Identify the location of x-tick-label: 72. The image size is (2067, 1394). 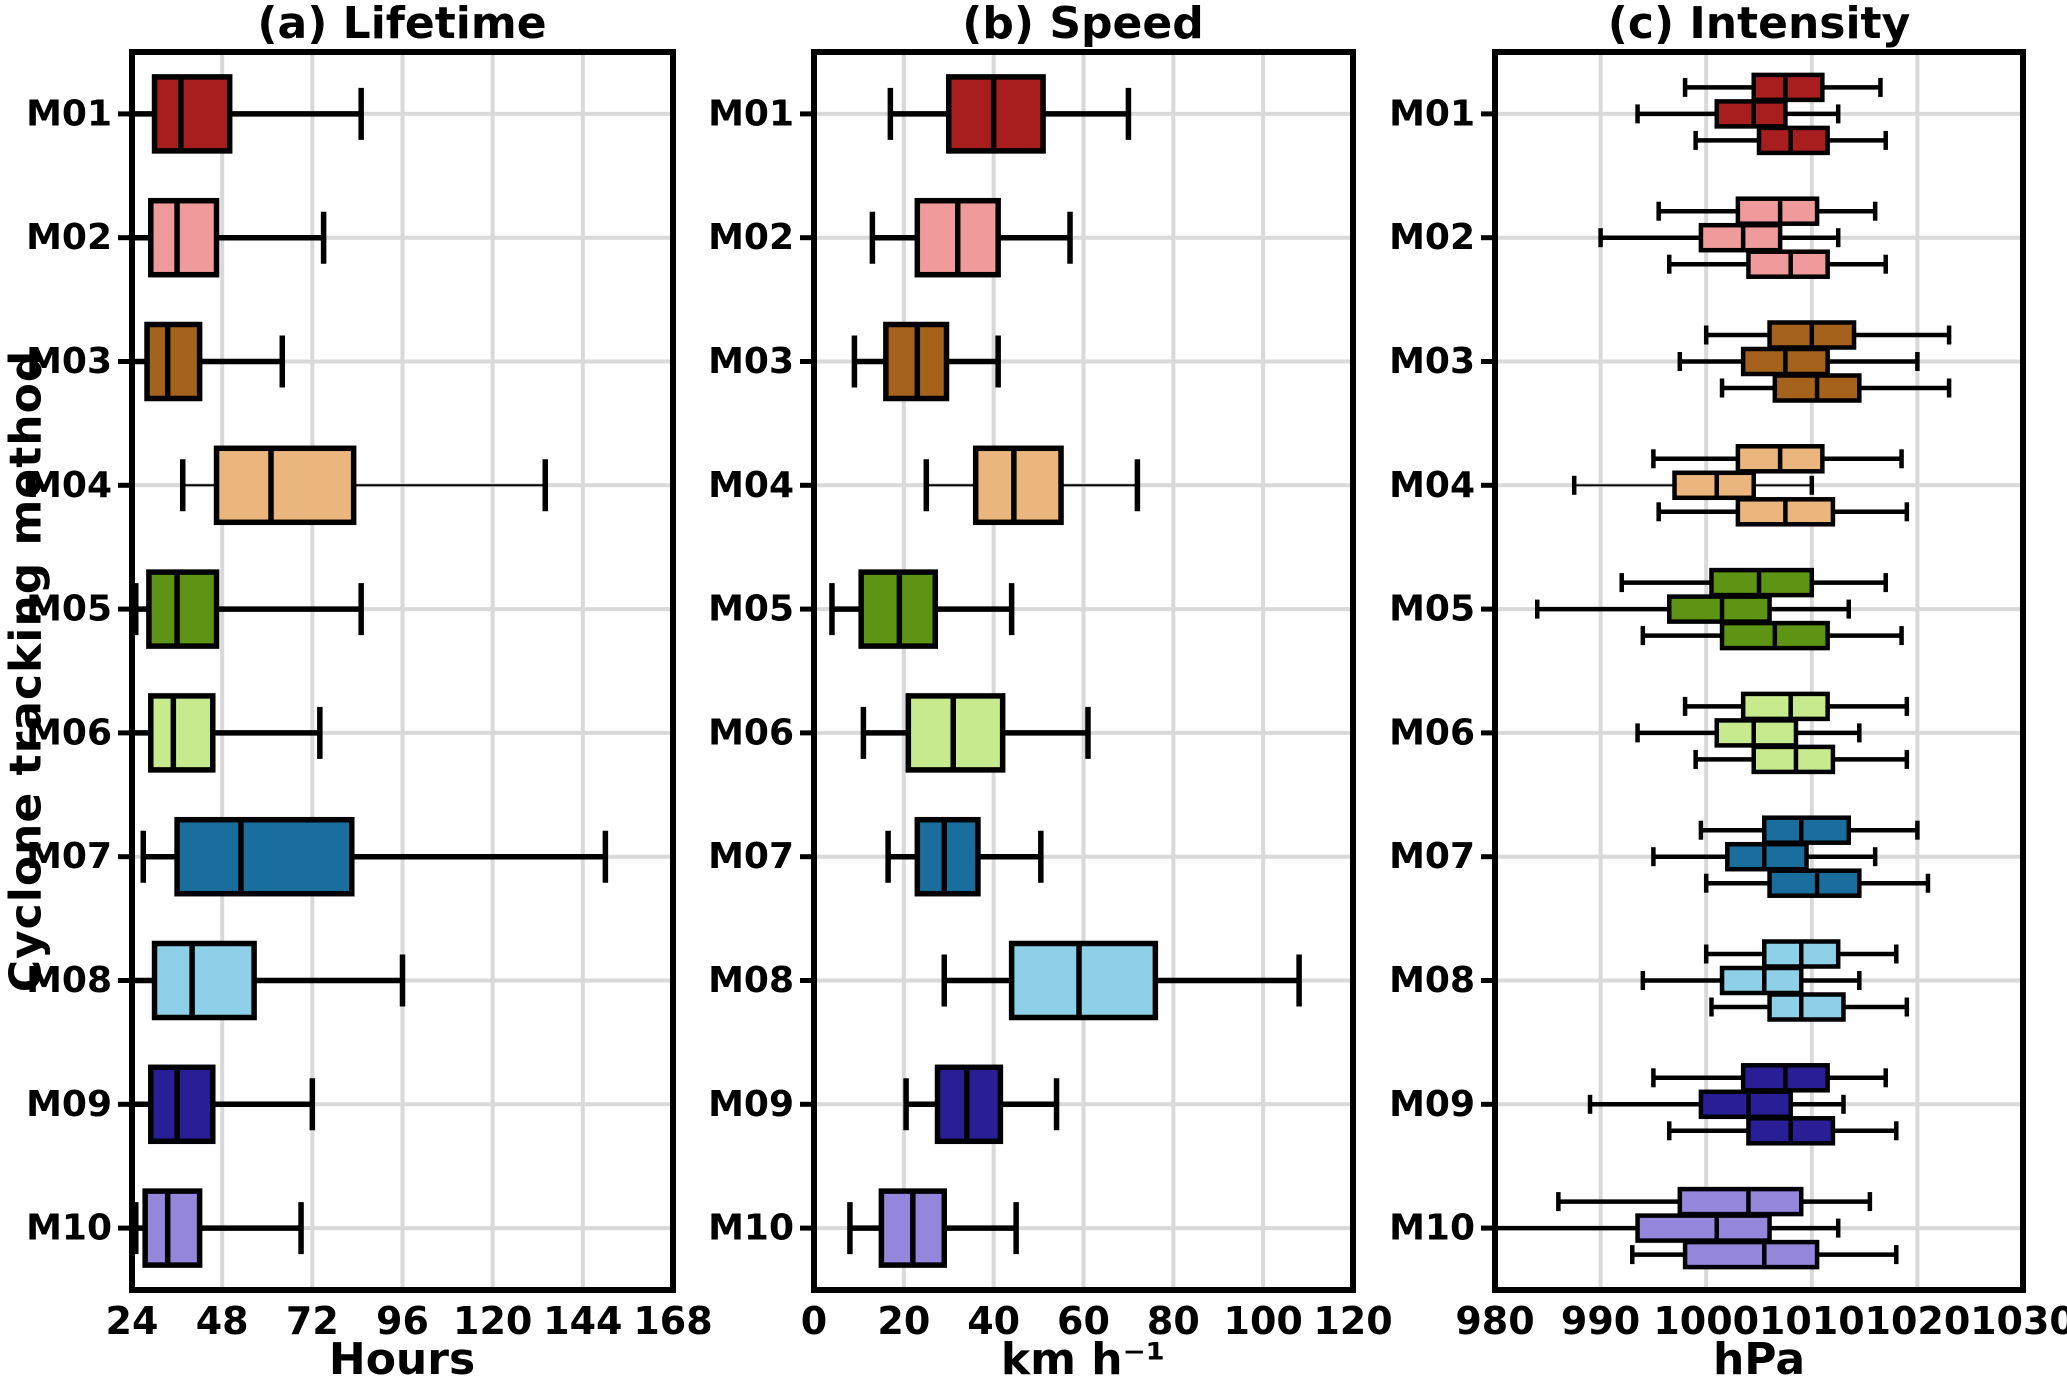
(312, 1321).